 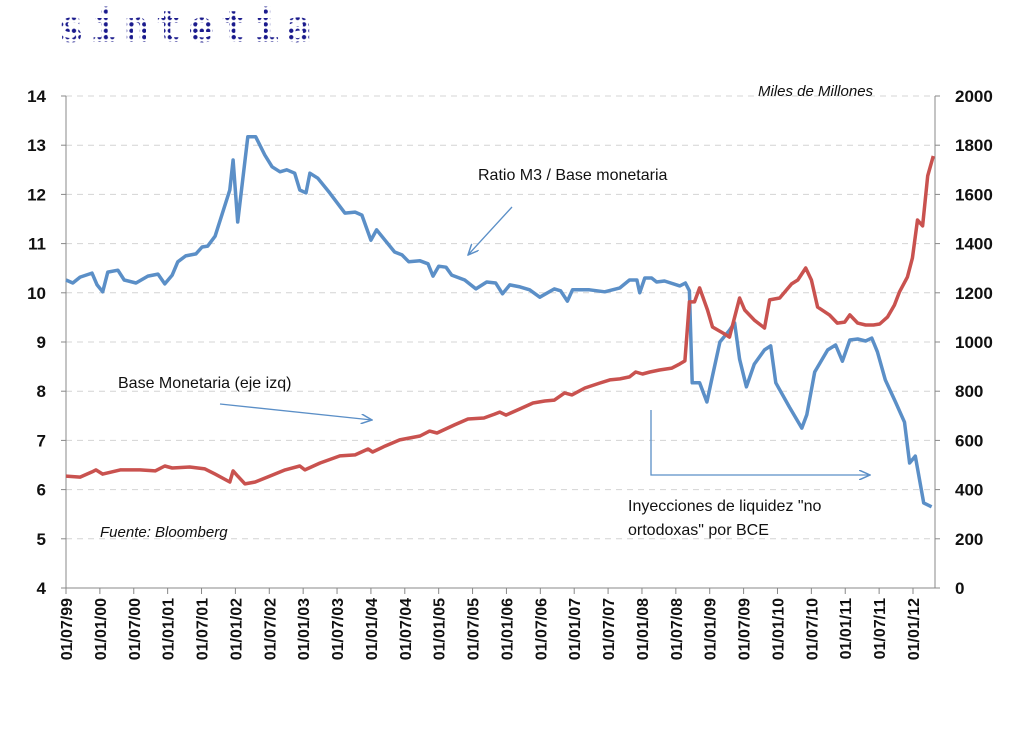 What do you see at coordinates (974, 342) in the screenshot?
I see `right-axis-label: 1000` at bounding box center [974, 342].